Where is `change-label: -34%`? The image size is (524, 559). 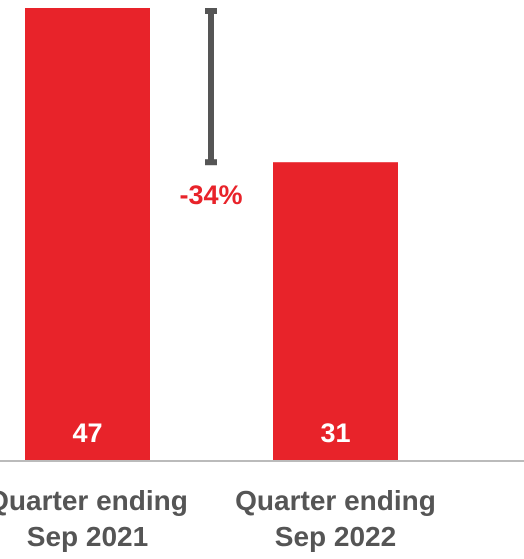 change-label: -34% is located at coordinates (210, 195).